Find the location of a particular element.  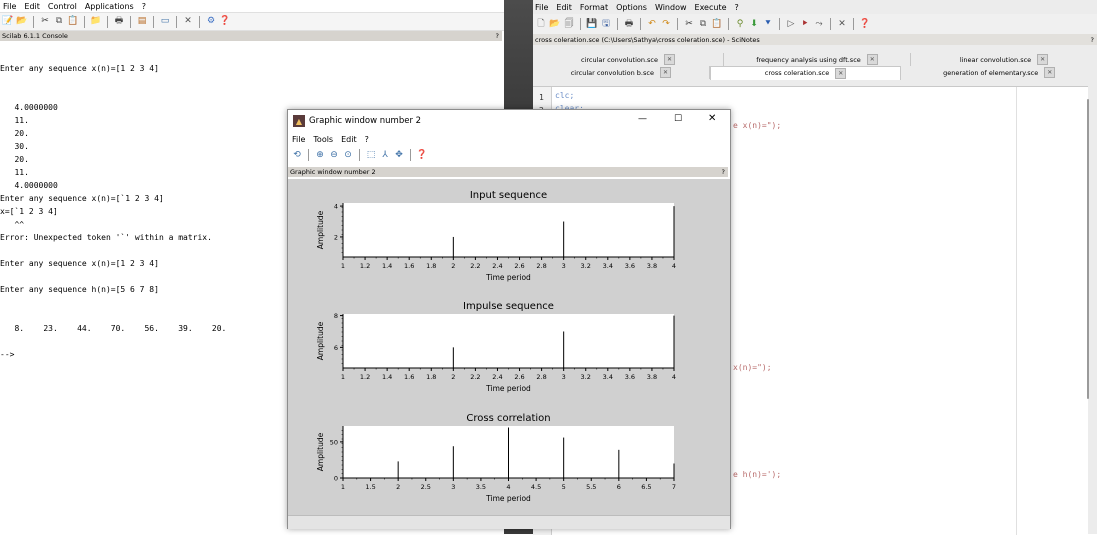

console-header-title: Scilab 6.1.1 Console is located at coordinates (35, 36).